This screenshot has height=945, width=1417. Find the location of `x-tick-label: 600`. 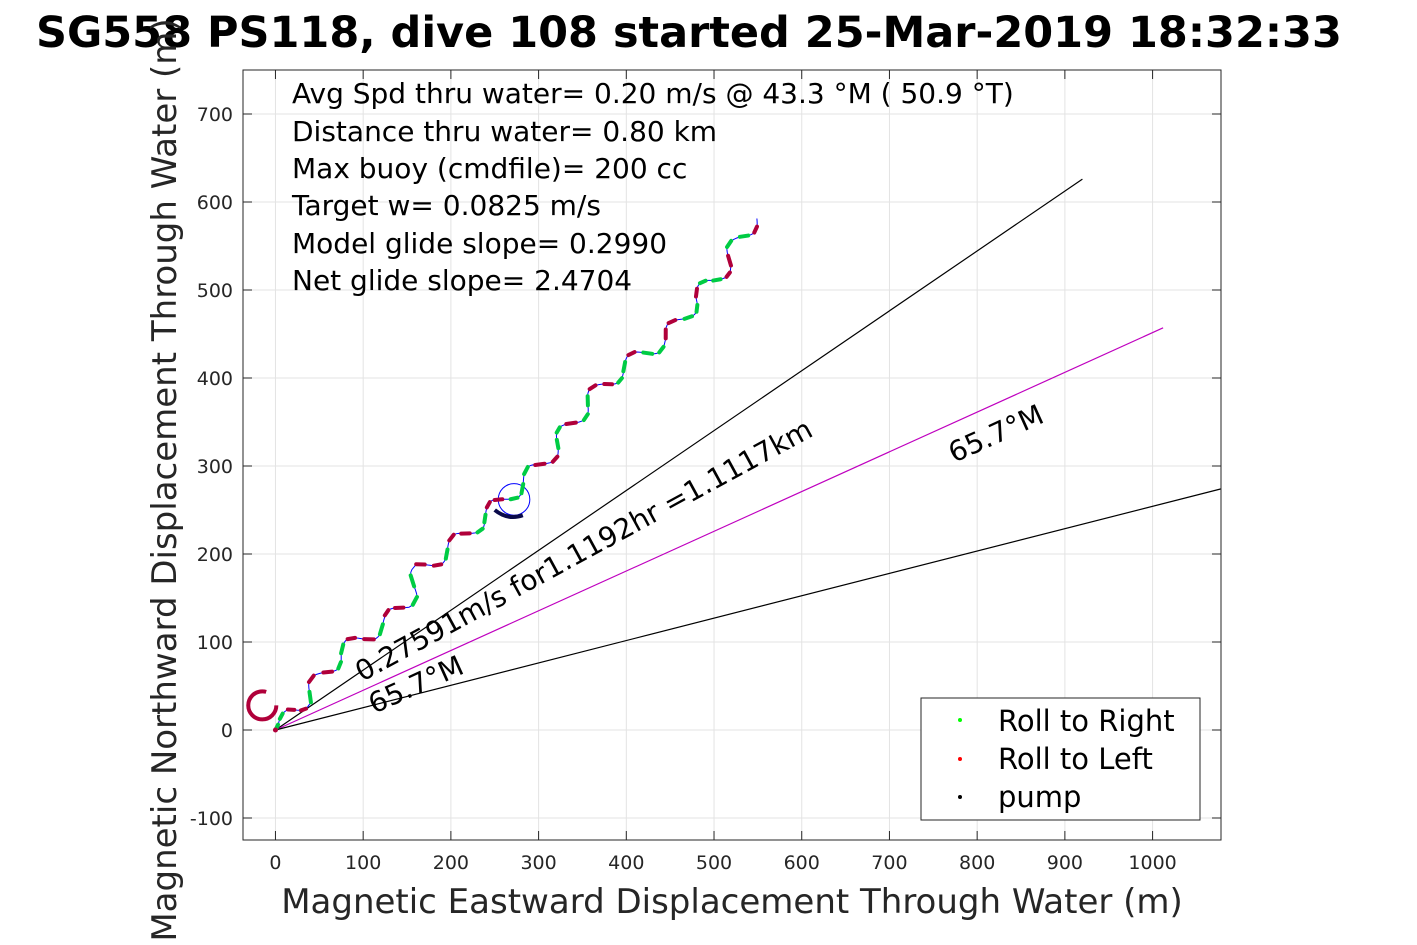

x-tick-label: 600 is located at coordinates (802, 863).